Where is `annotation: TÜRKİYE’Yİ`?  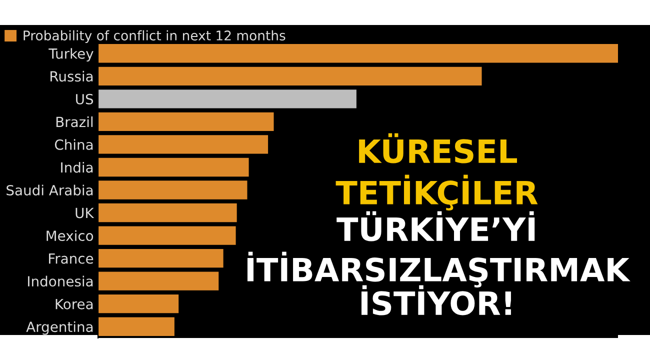 annotation: TÜRKİYE’Yİ is located at coordinates (435, 226).